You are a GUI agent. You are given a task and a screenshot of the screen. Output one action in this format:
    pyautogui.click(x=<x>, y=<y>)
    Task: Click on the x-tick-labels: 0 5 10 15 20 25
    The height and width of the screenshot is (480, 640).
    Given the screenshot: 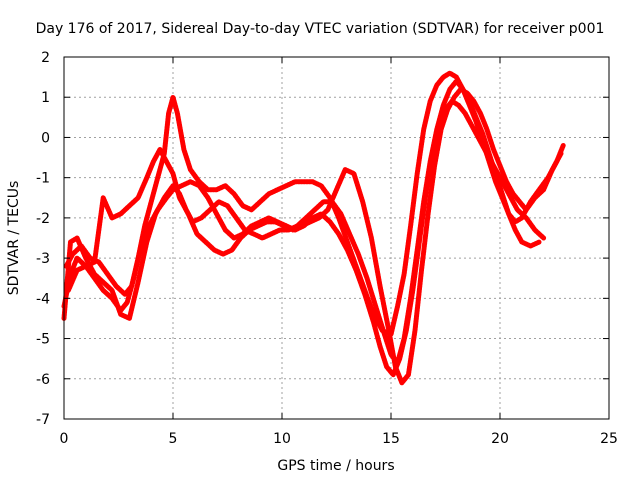 What is the action you would take?
    pyautogui.click(x=339, y=439)
    